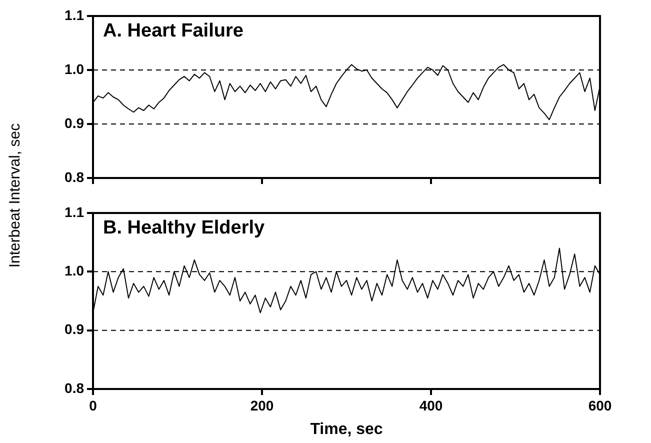  I want to click on x-tick-label: 200, so click(262, 405).